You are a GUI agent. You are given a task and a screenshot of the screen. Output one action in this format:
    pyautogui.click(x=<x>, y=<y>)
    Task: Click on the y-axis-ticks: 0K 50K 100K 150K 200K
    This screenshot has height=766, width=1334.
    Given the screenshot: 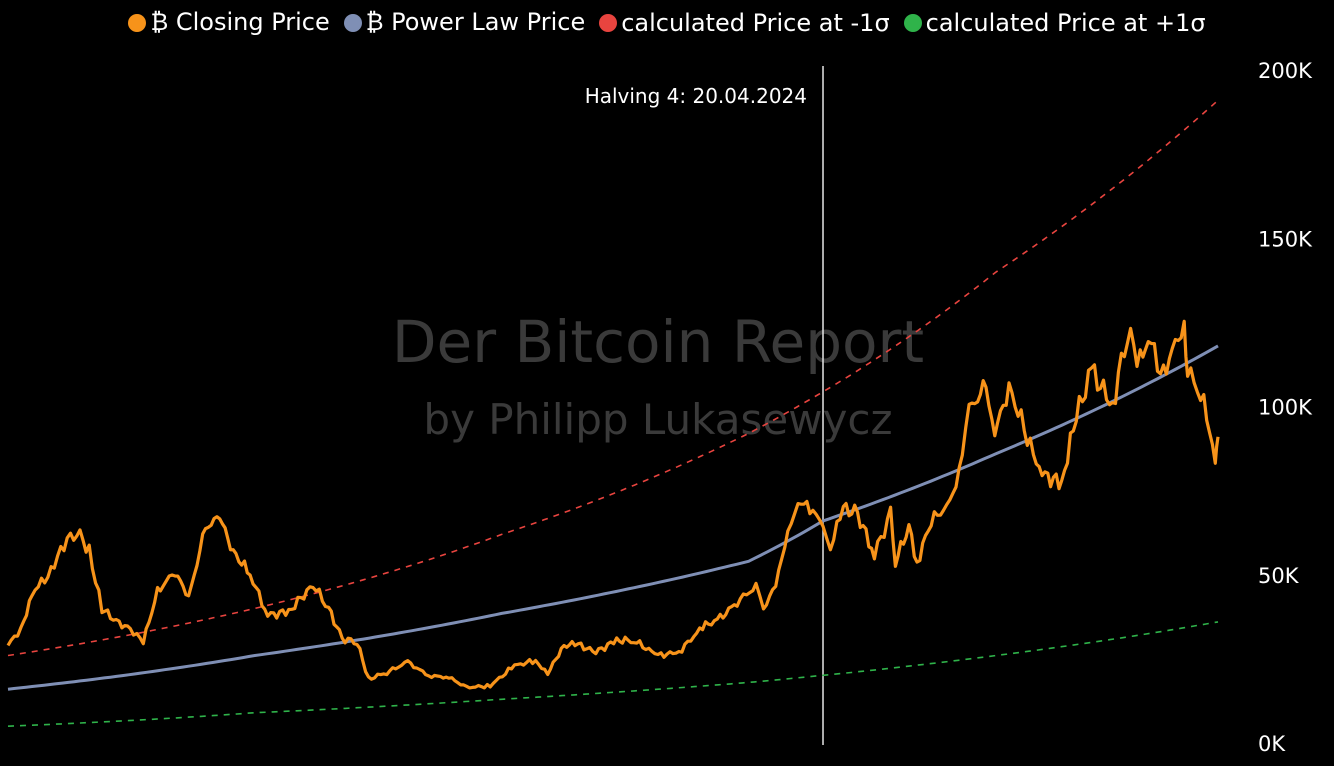 What is the action you would take?
    pyautogui.click(x=1285, y=407)
    